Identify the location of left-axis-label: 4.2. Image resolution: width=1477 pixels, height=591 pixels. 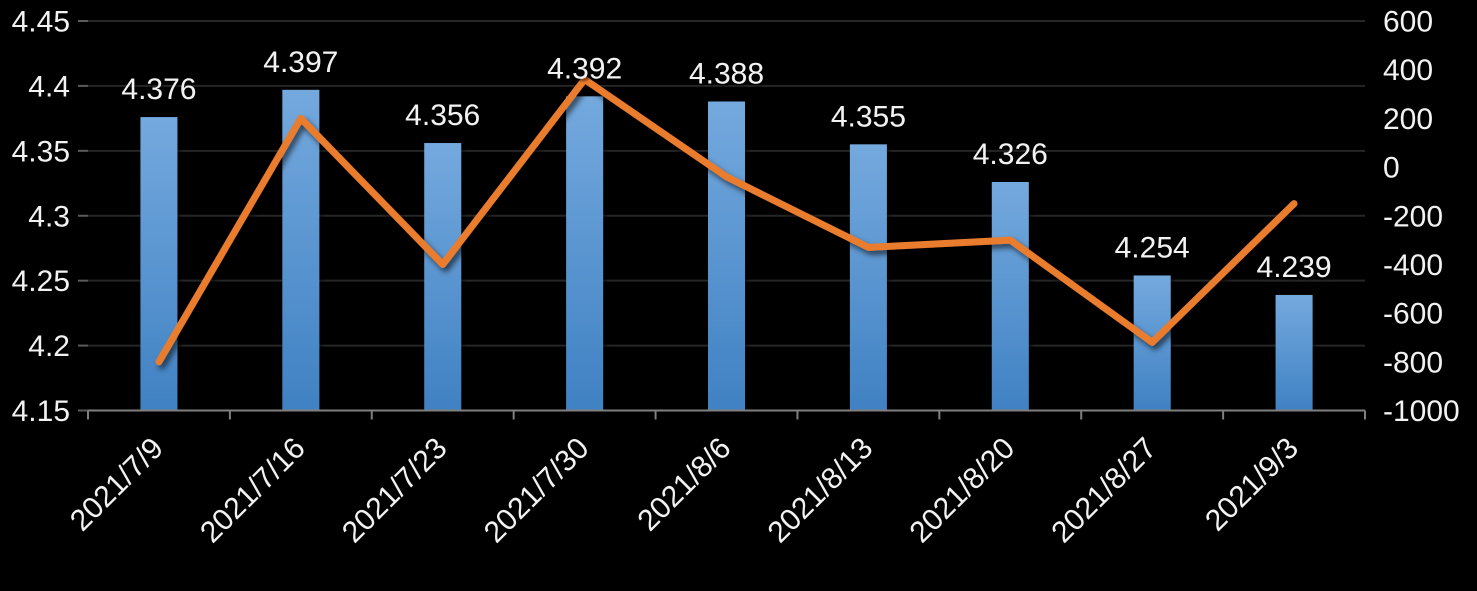
(49, 346).